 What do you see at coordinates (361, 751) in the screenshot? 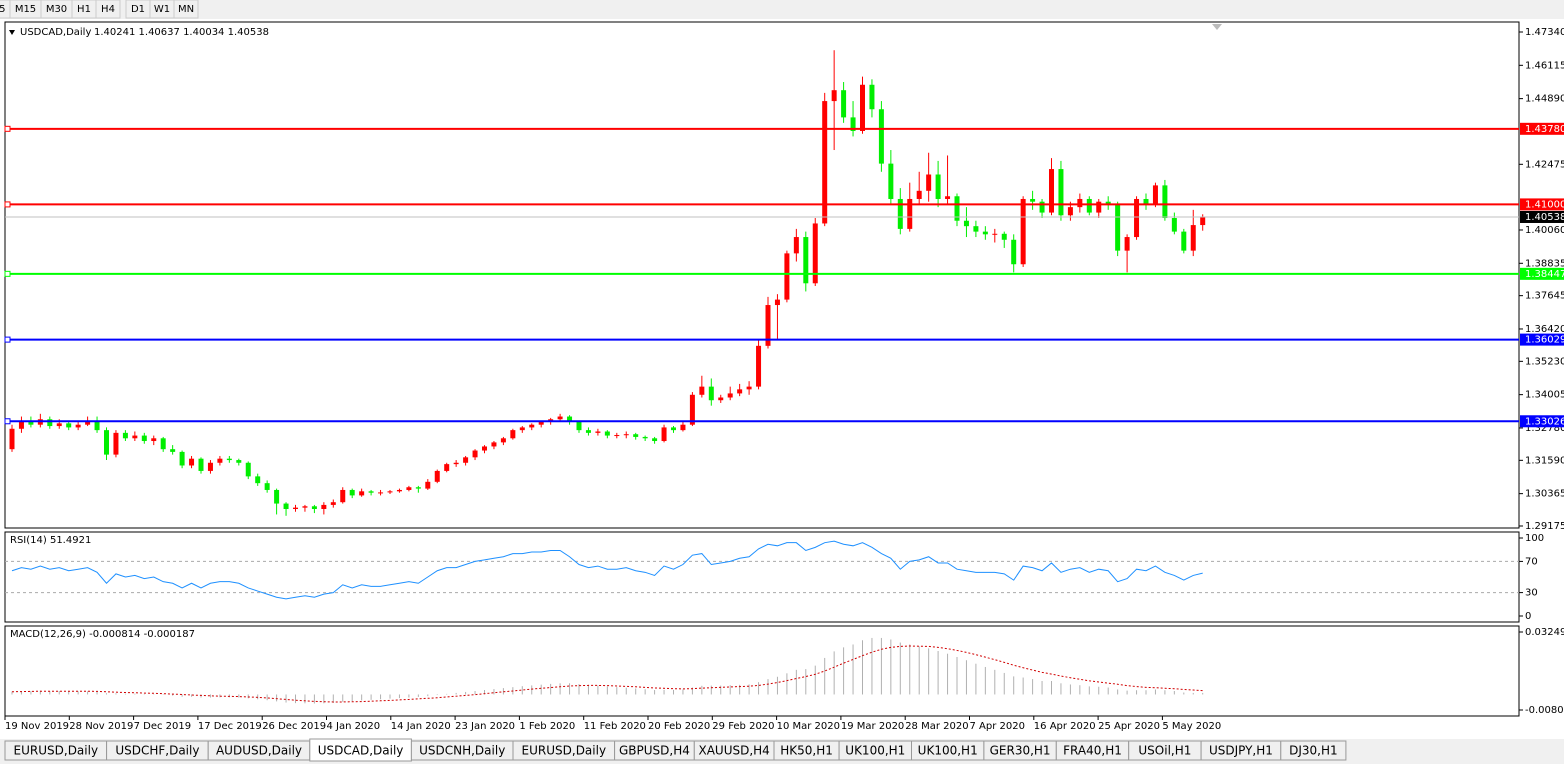
I see `symbol-tab-label: USDCAD,Daily` at bounding box center [361, 751].